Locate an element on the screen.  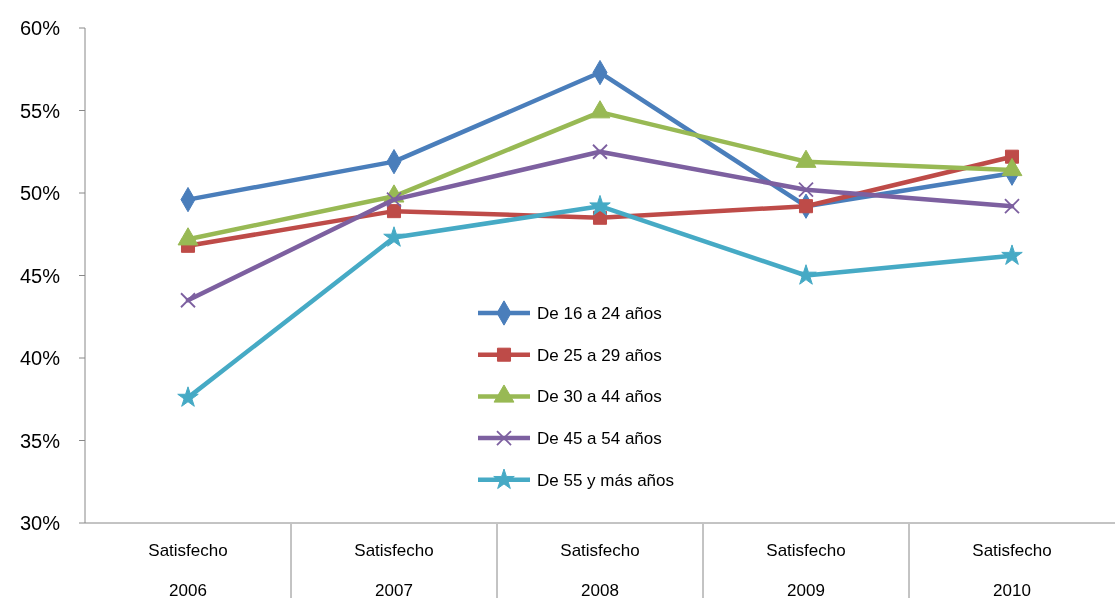
legend-label: De 30 a 44 años is located at coordinates (599, 397).